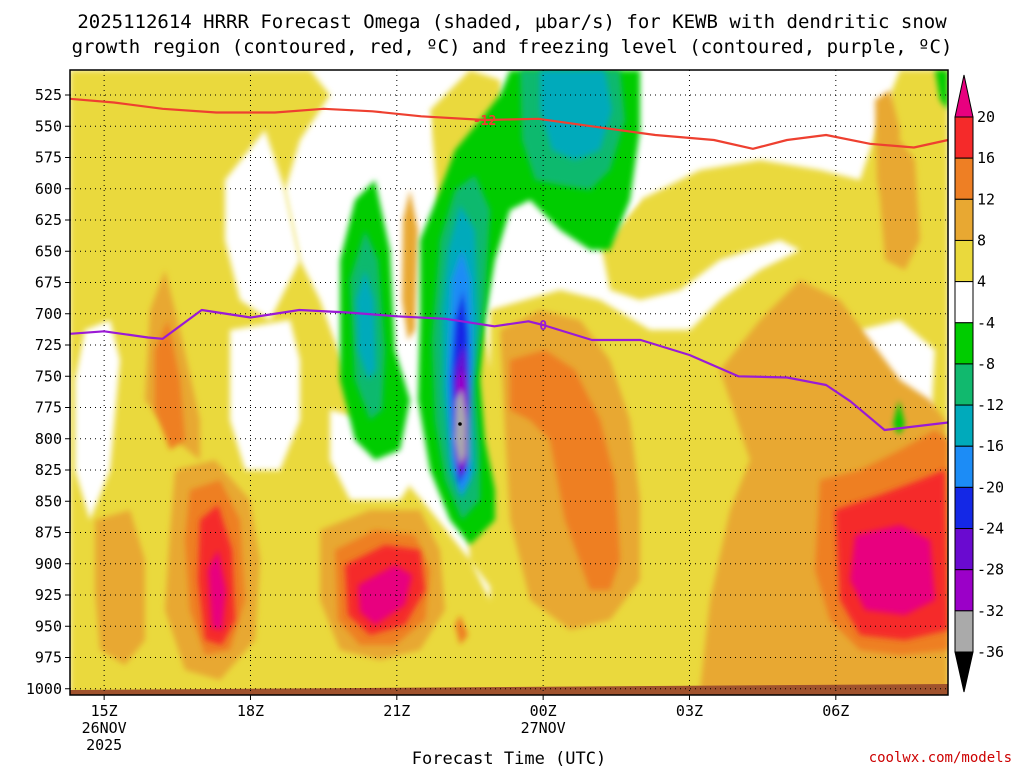 This screenshot has height=768, width=1024. Describe the element at coordinates (979, 383) in the screenshot. I see `colorbar-legend: 20 16 12 8 4 -4 -8 -12 -16 -20 -24 -28 -32 -36` at that location.